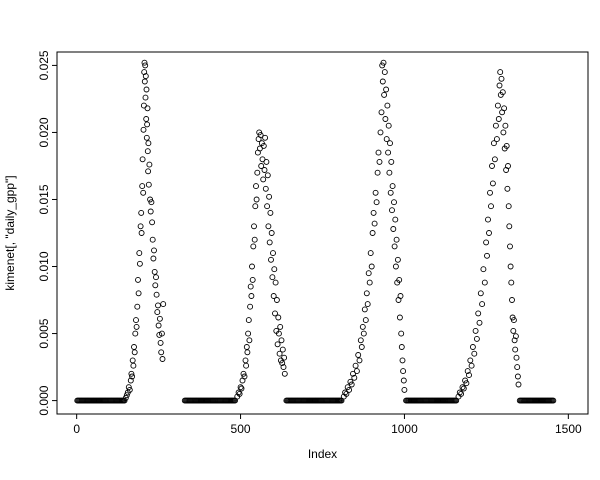  Describe the element at coordinates (44, 132) in the screenshot. I see `y-tick-label: 0.020` at that location.